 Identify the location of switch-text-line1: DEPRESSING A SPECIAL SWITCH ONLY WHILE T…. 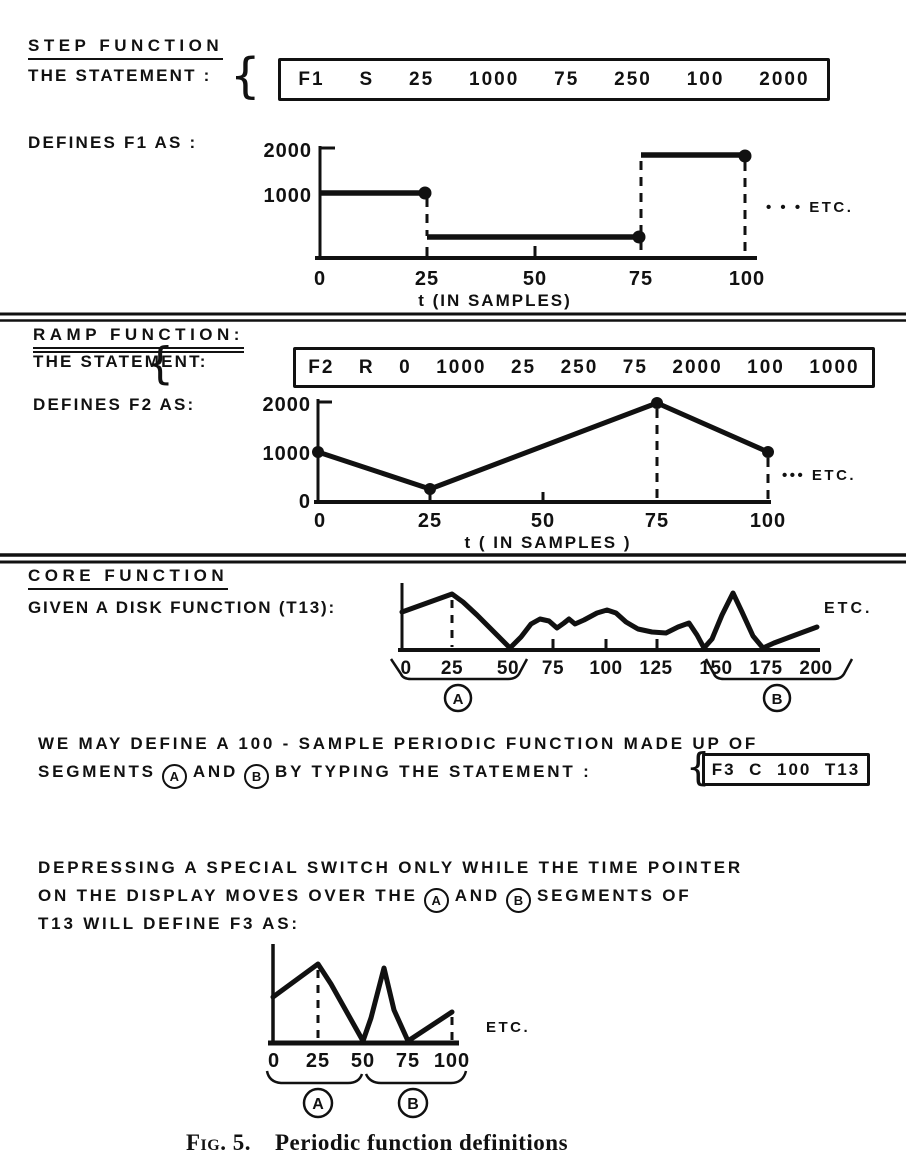
(390, 867).